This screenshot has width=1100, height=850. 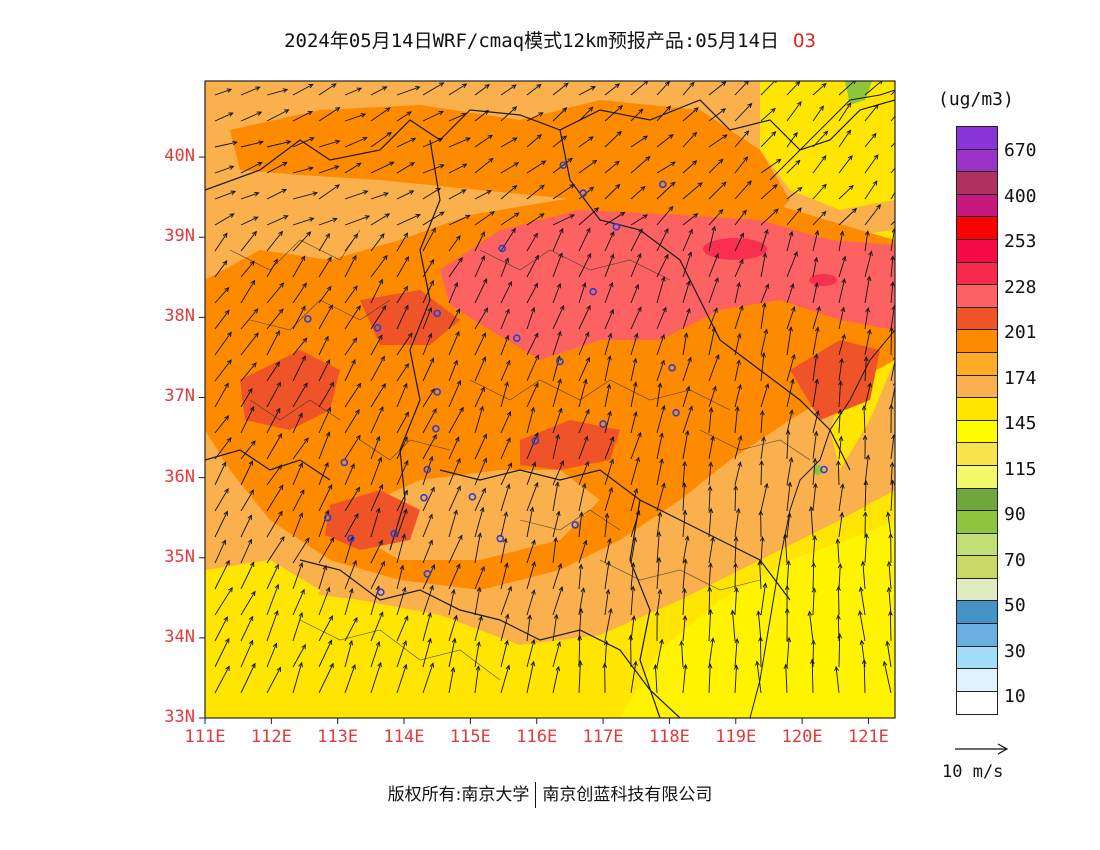 I want to click on legend-label: 115, so click(x=1020, y=469).